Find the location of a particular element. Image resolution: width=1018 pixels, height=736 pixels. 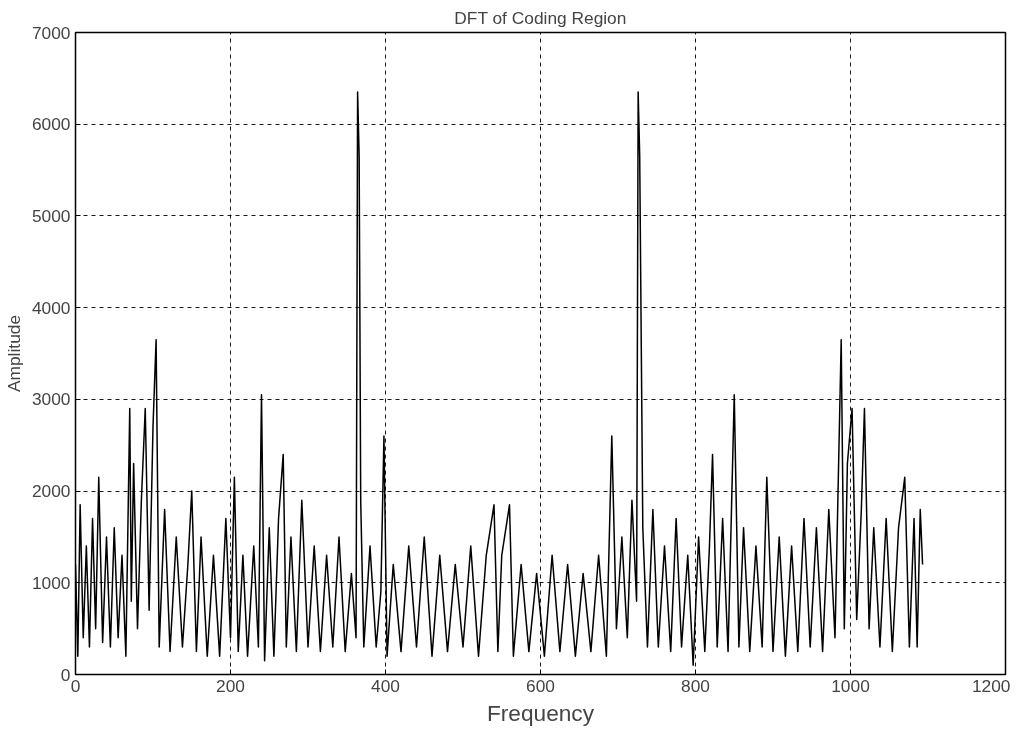

x-tick-label: 1200 is located at coordinates (991, 685).